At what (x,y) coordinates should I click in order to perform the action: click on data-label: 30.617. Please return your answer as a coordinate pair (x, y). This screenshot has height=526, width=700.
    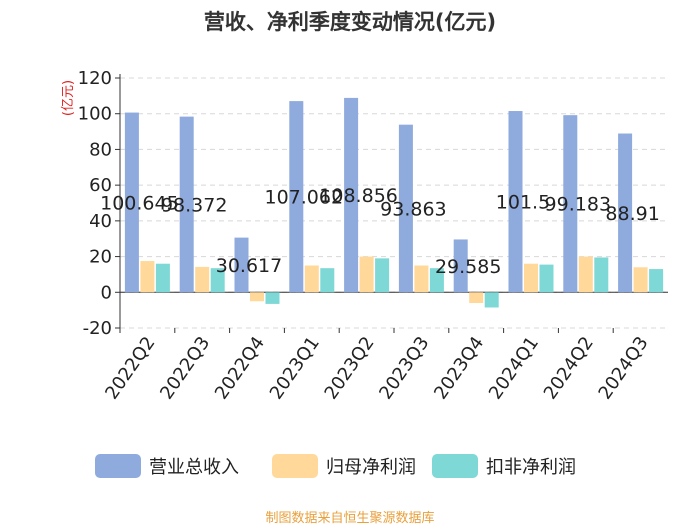
    Looking at the image, I should click on (249, 266).